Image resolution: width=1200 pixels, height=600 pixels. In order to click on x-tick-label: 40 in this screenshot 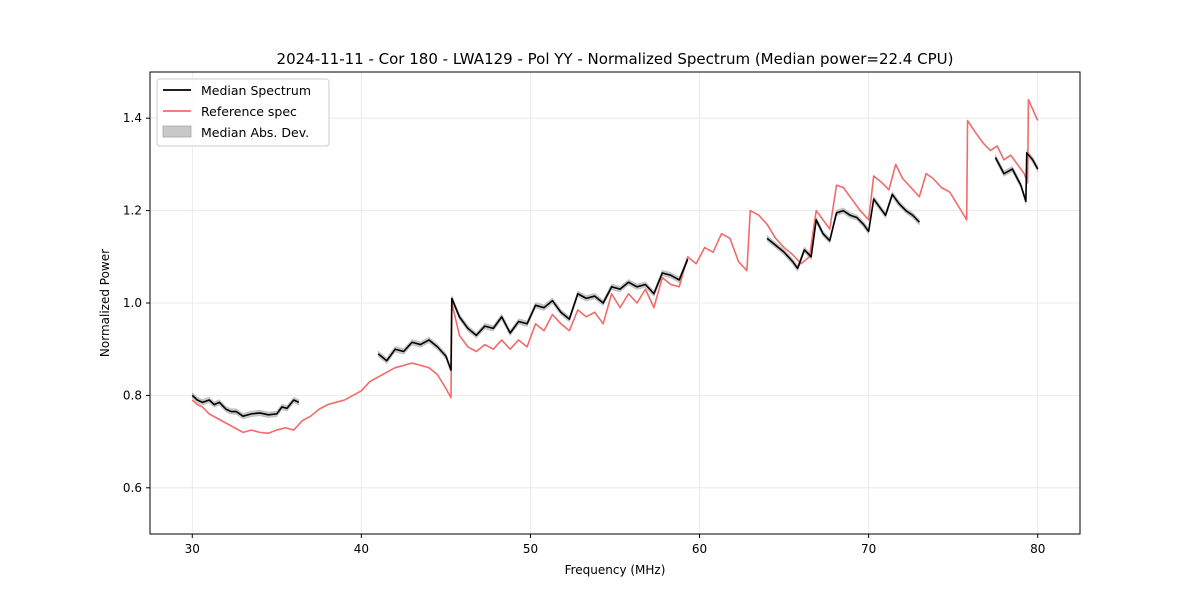, I will do `click(361, 549)`.